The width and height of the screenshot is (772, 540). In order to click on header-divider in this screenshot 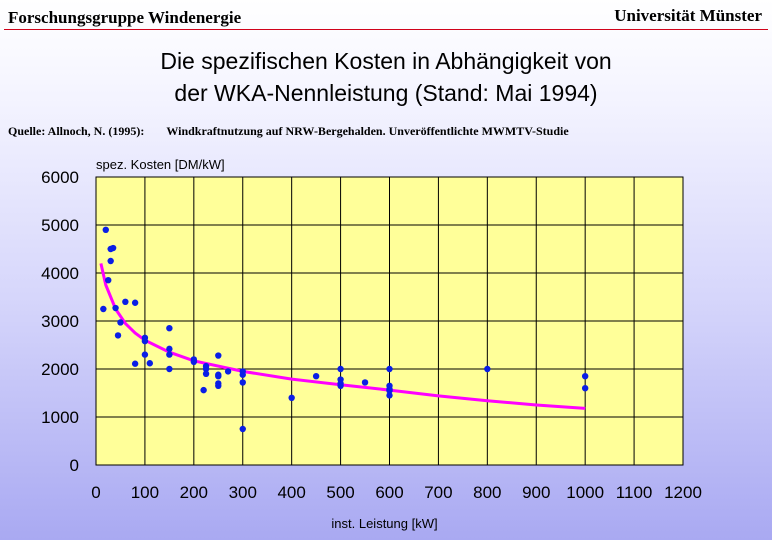, I will do `click(386, 29)`.